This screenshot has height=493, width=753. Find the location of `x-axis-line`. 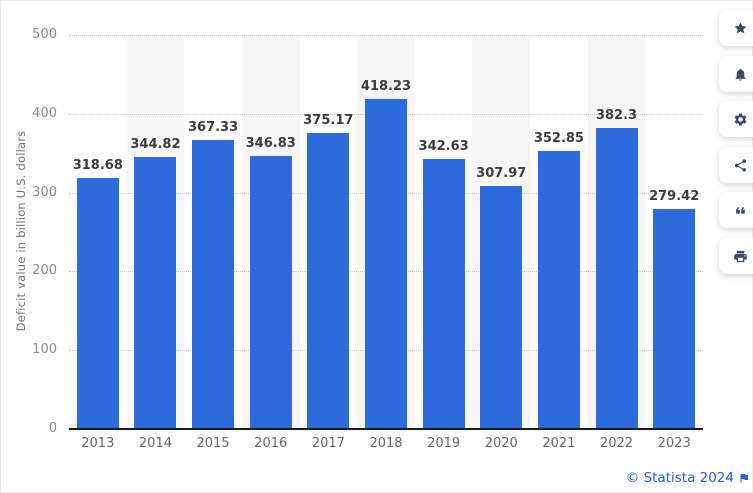

x-axis-line is located at coordinates (386, 429).